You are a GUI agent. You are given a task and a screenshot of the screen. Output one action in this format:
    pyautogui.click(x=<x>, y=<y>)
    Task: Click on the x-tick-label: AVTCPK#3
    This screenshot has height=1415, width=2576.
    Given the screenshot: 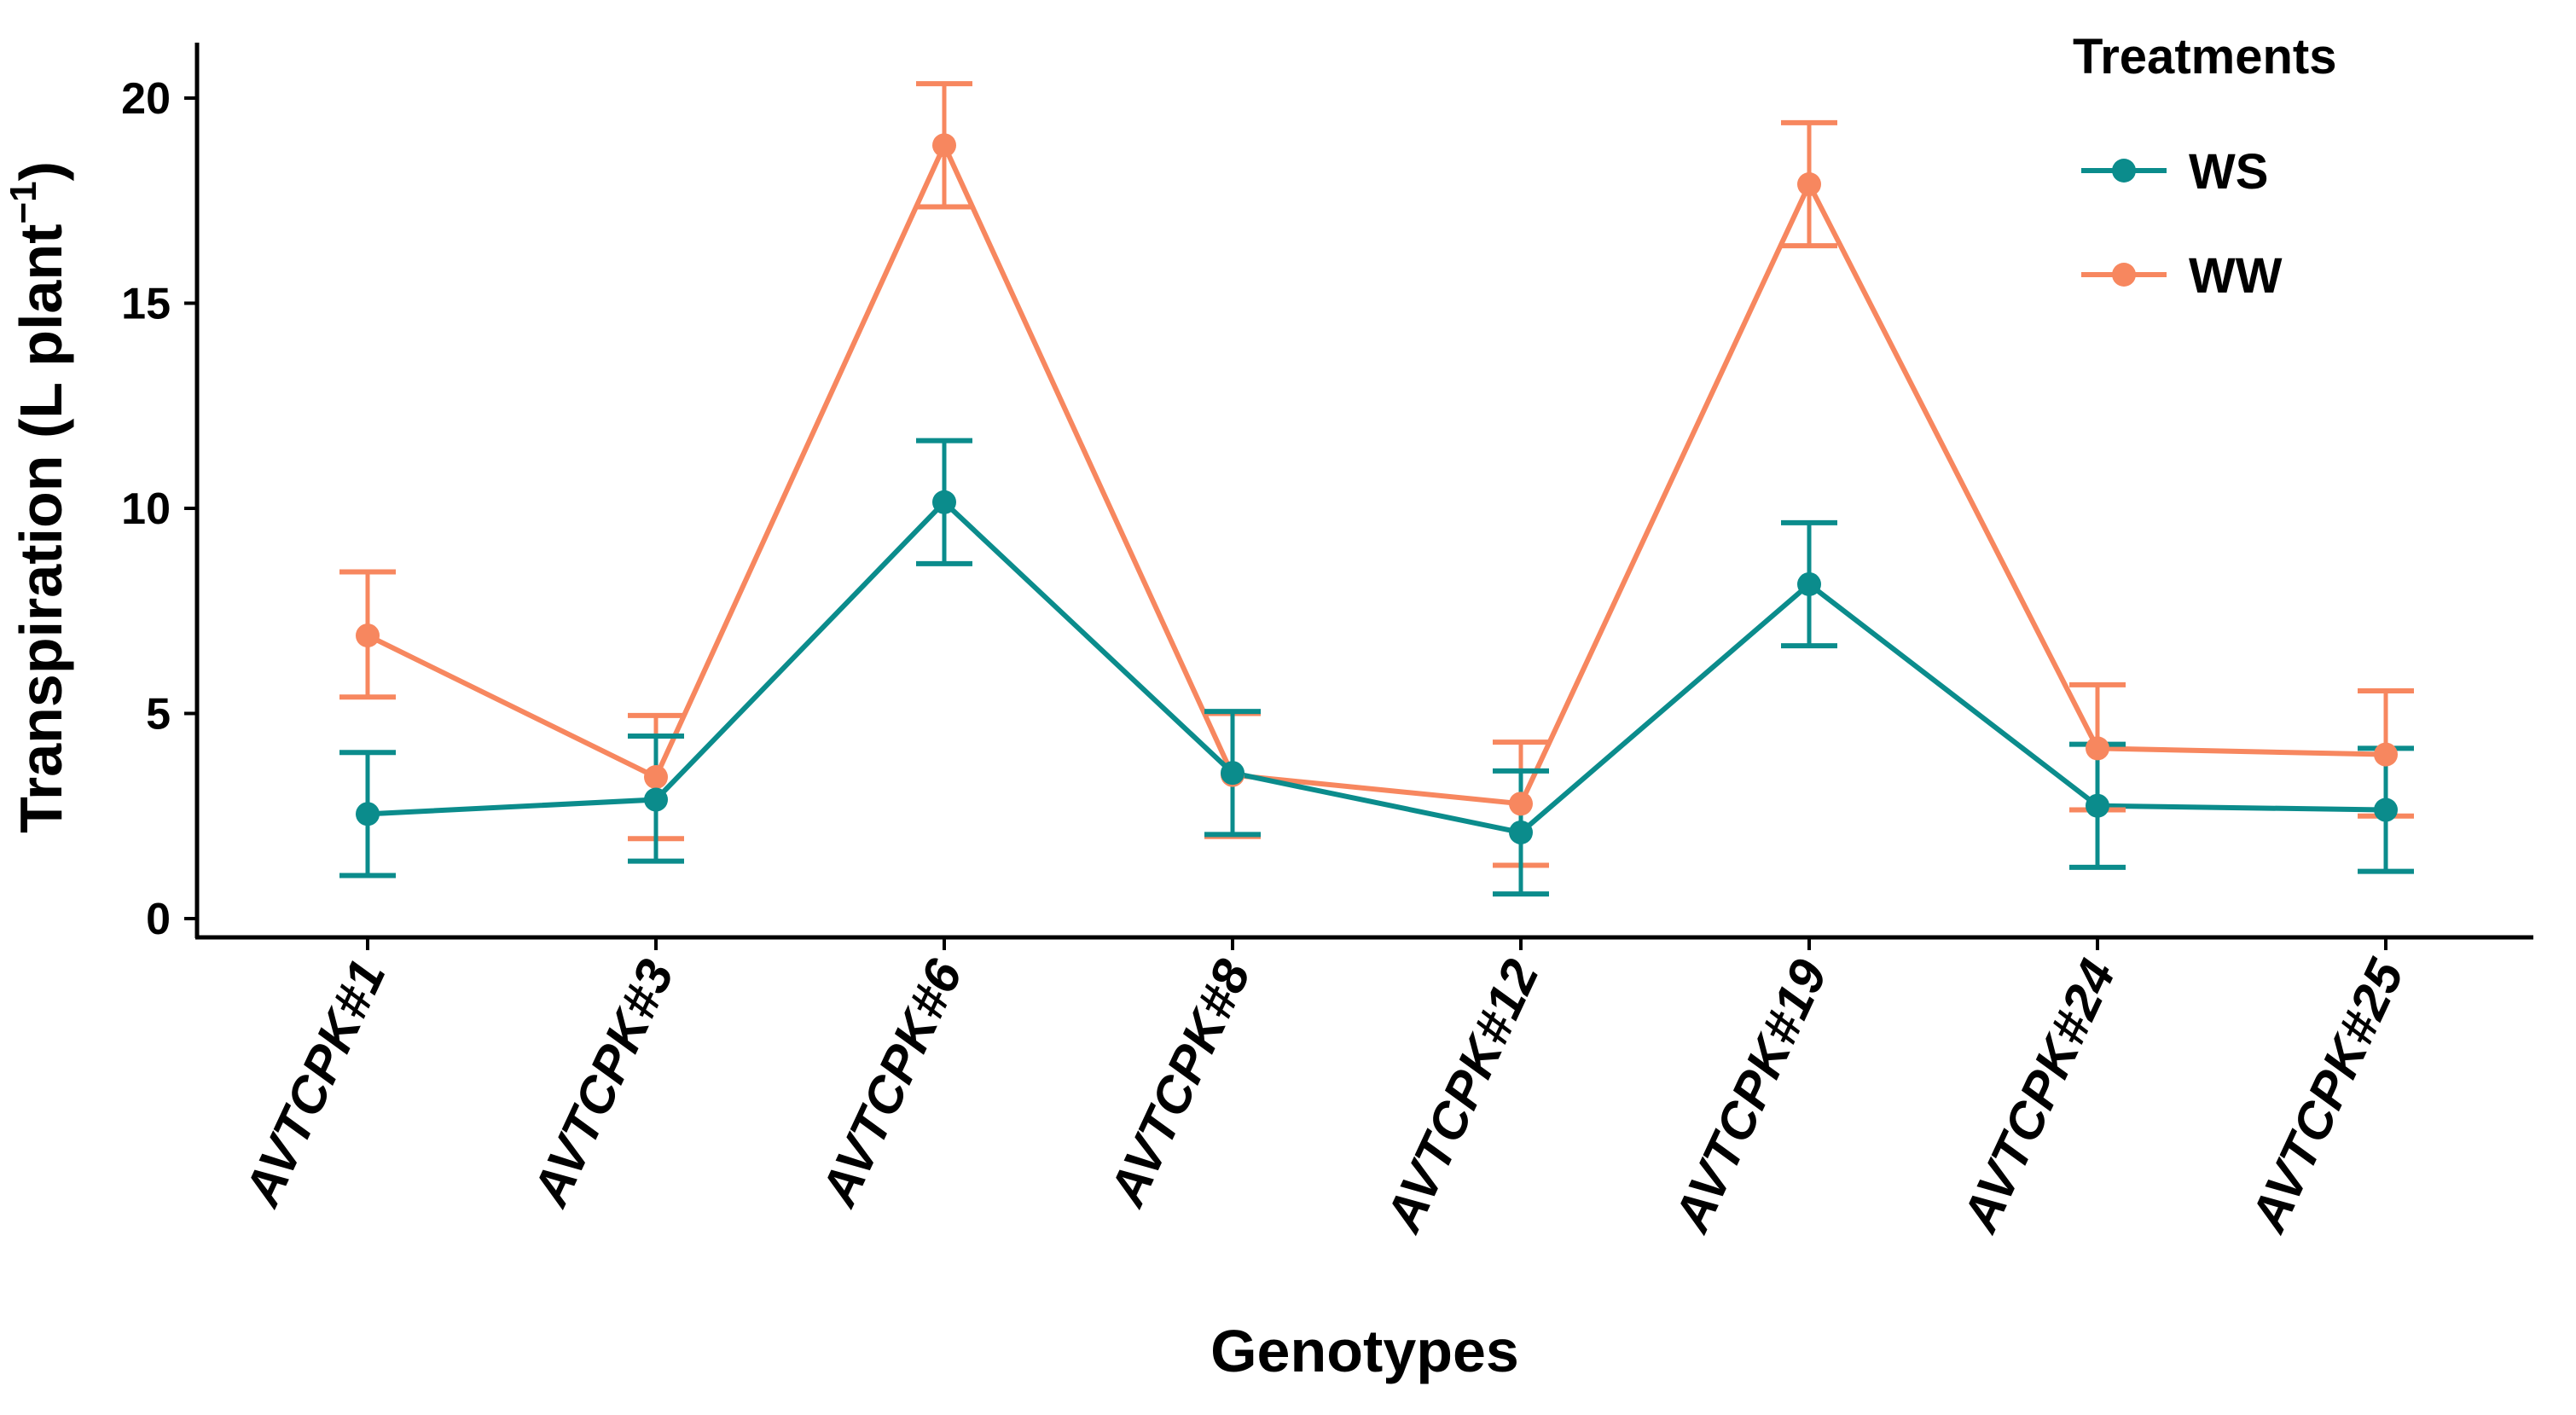 What is the action you would take?
    pyautogui.click(x=603, y=1083)
    